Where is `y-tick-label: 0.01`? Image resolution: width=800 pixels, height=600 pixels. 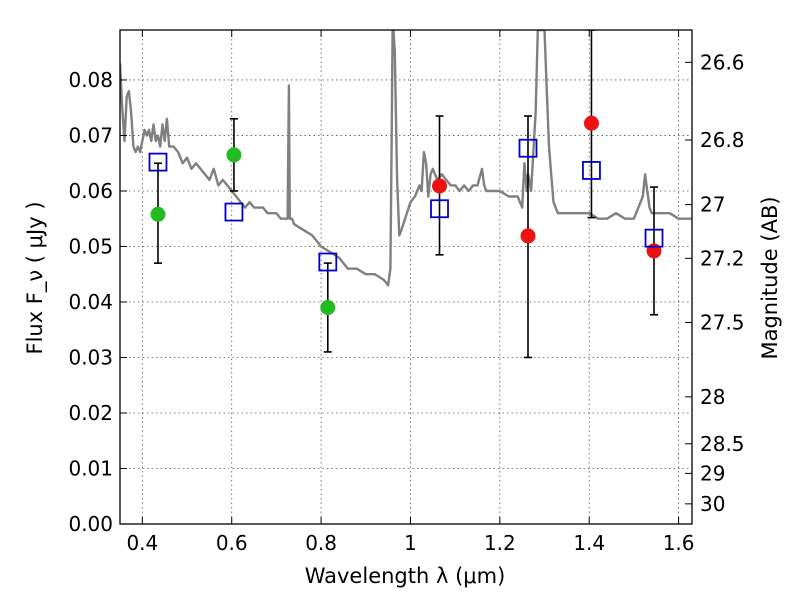 y-tick-label: 0.01 is located at coordinates (90, 468).